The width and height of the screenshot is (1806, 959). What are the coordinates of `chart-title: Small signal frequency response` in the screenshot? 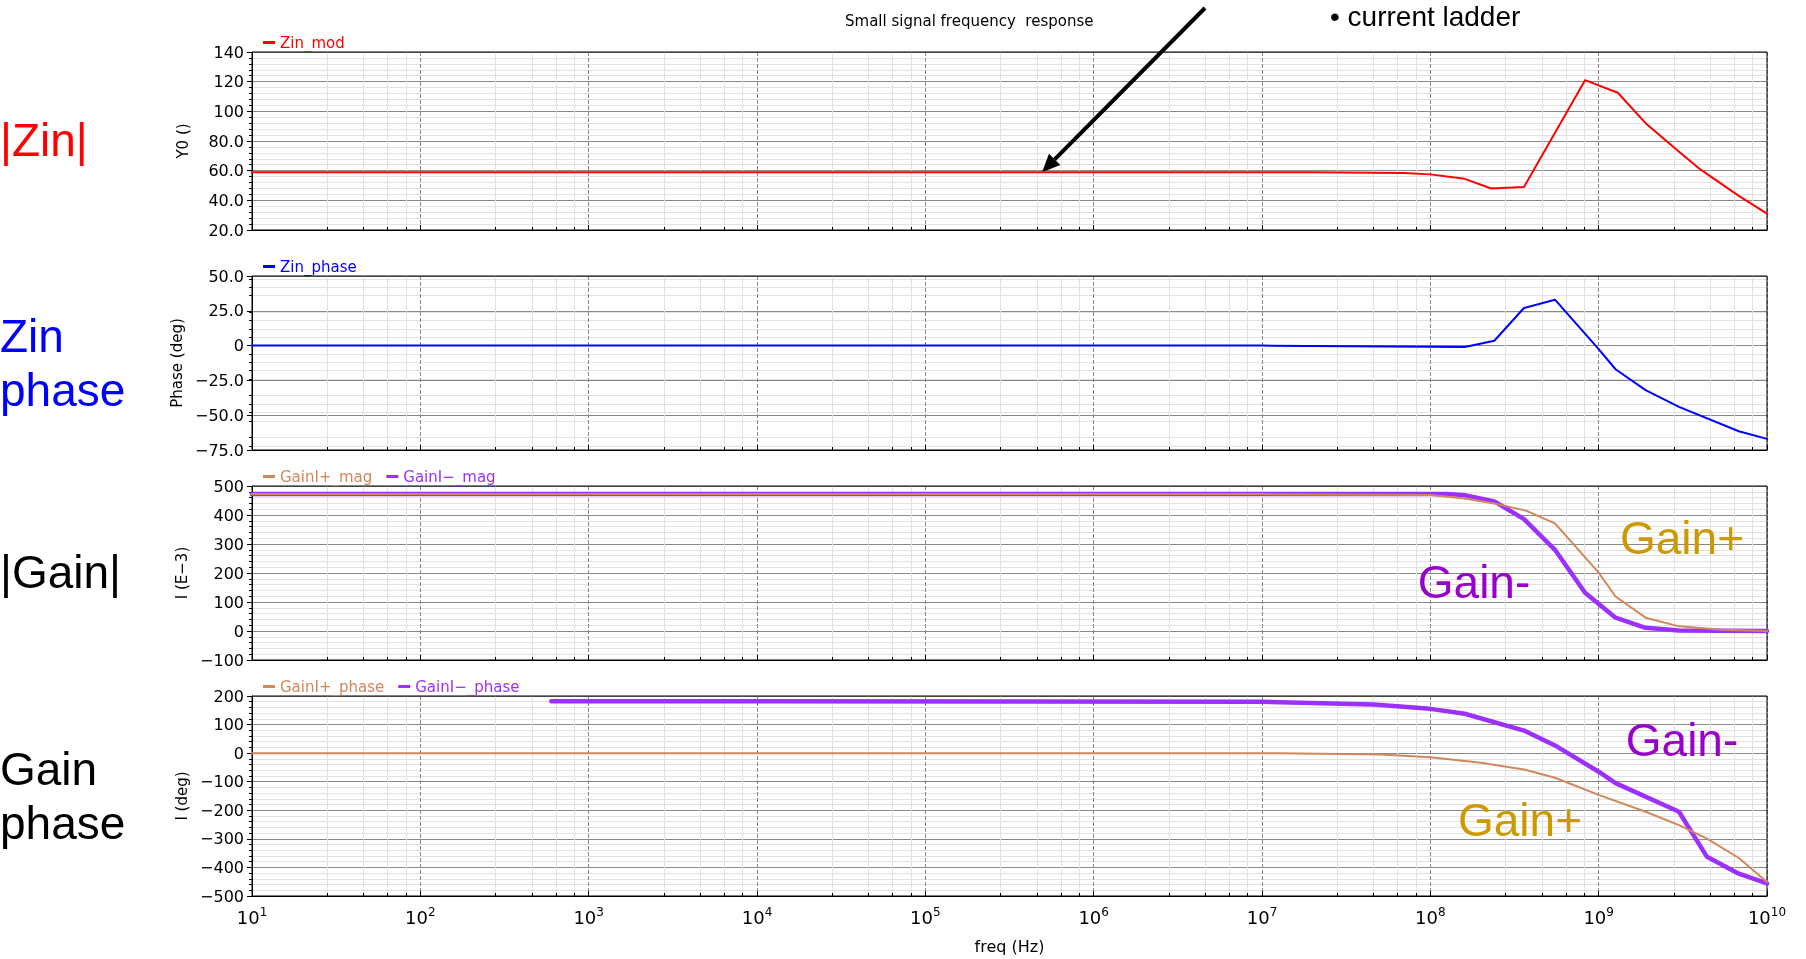 It's located at (969, 20).